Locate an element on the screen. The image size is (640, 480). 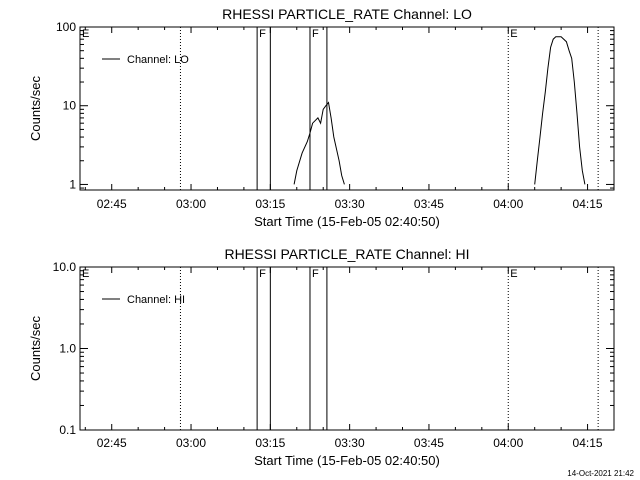
y-tick-label: 10.0 is located at coordinates (65, 267).